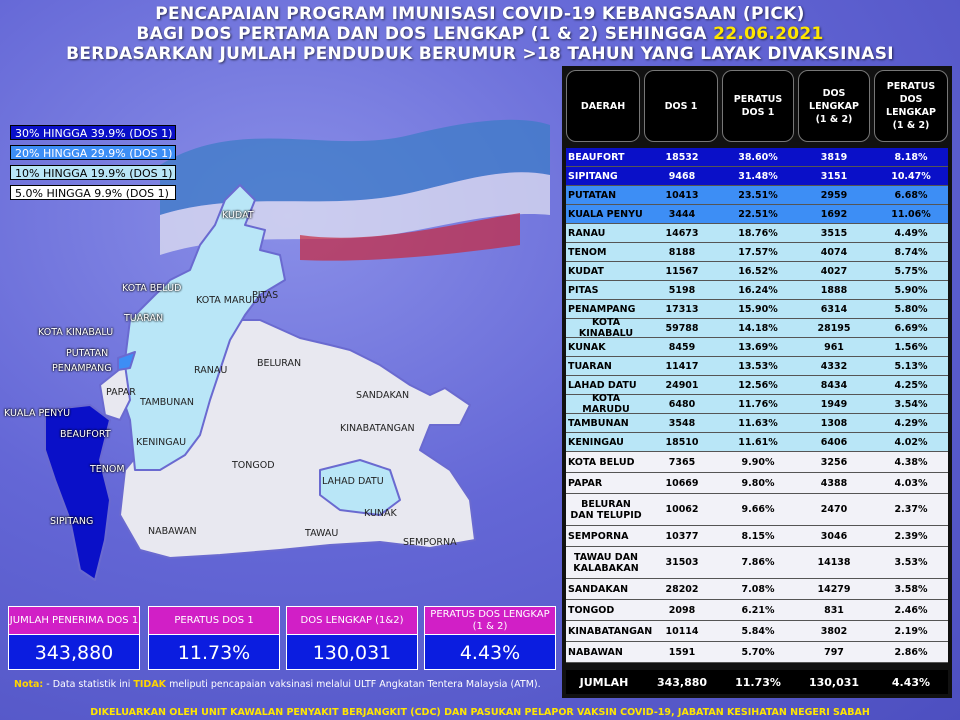 The height and width of the screenshot is (720, 960). What do you see at coordinates (596, 157) in the screenshot?
I see `cell-daerah: BEAUFORT` at bounding box center [596, 157].